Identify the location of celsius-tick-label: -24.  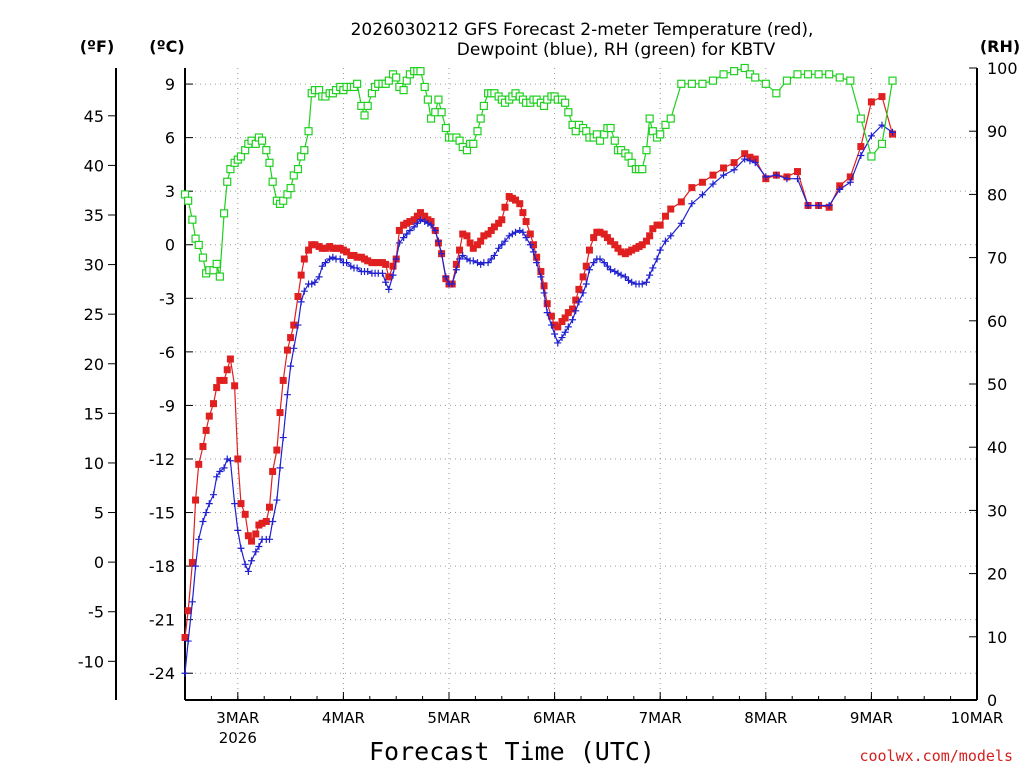
(162, 673).